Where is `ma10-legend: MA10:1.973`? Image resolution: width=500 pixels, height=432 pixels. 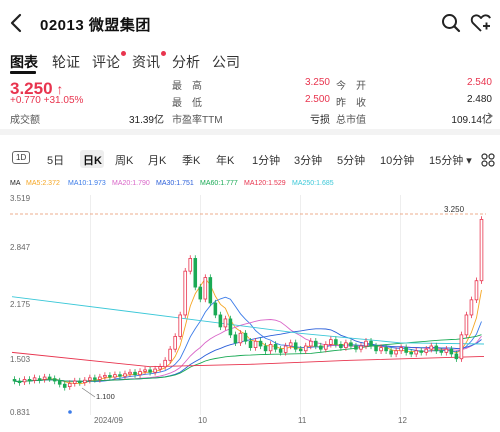
ma10-legend: MA10:1.973 is located at coordinates (87, 183).